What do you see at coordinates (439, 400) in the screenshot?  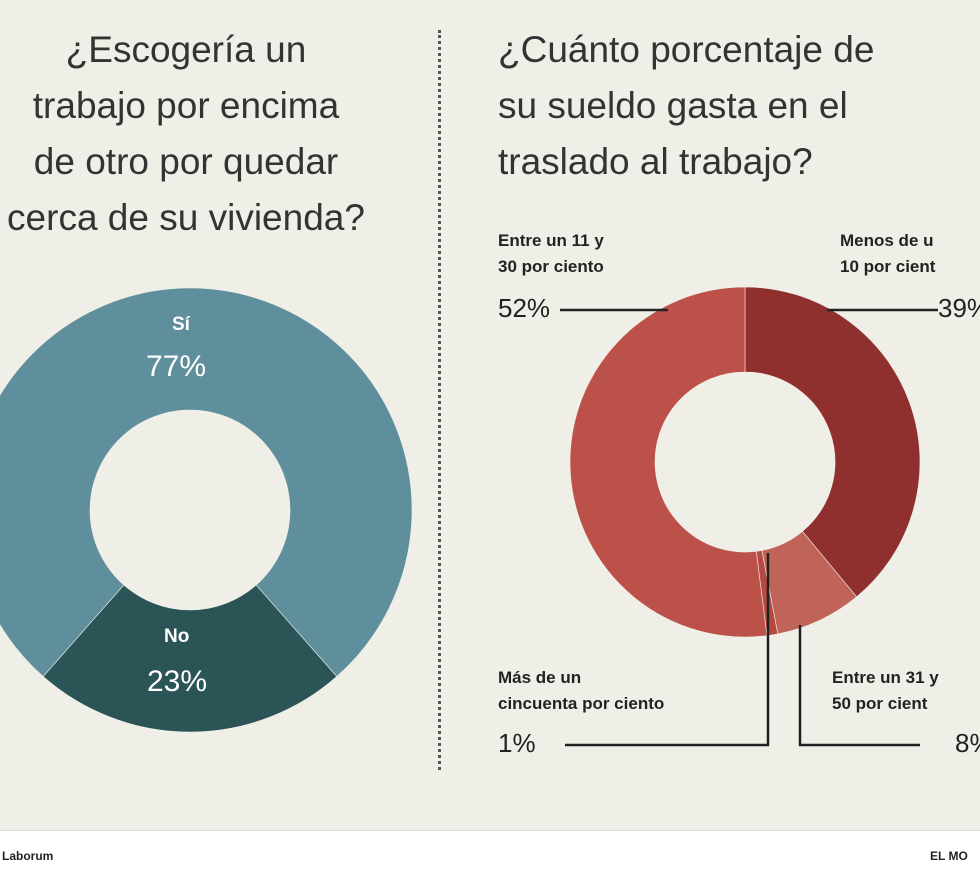 I see `dotted-divider` at bounding box center [439, 400].